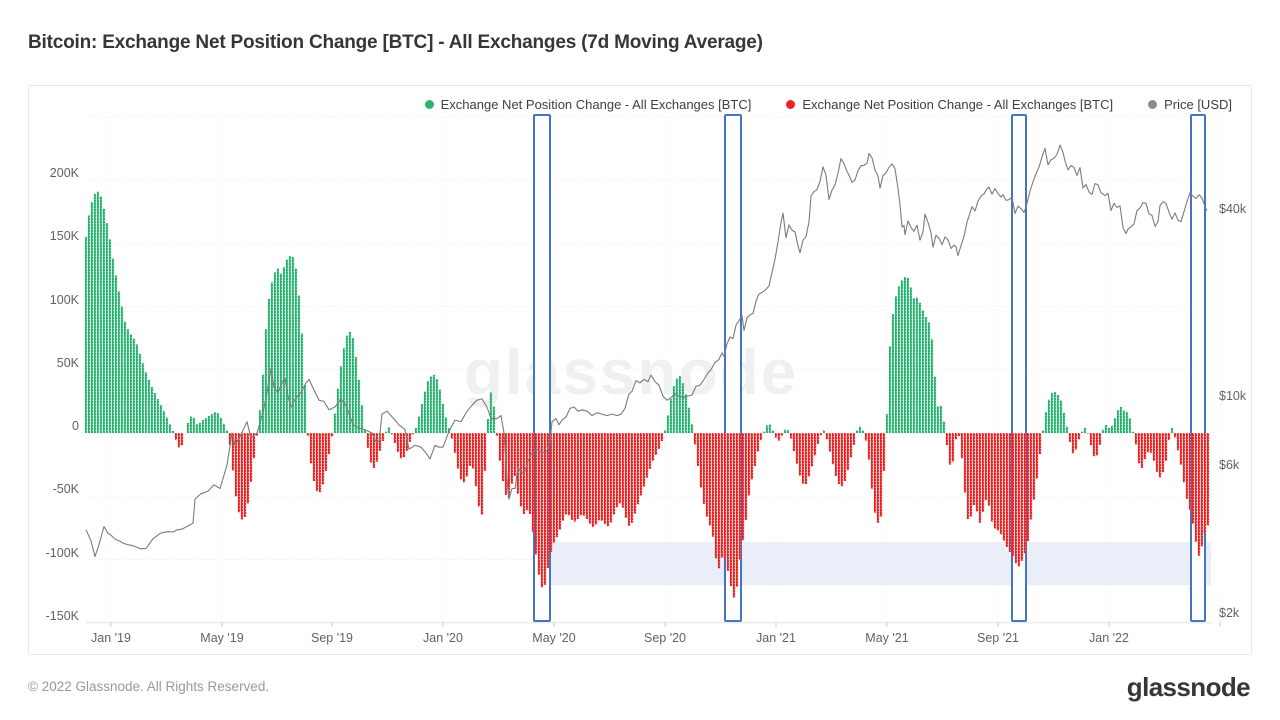  What do you see at coordinates (664, 638) in the screenshot?
I see `x-axis-label: Sep '20` at bounding box center [664, 638].